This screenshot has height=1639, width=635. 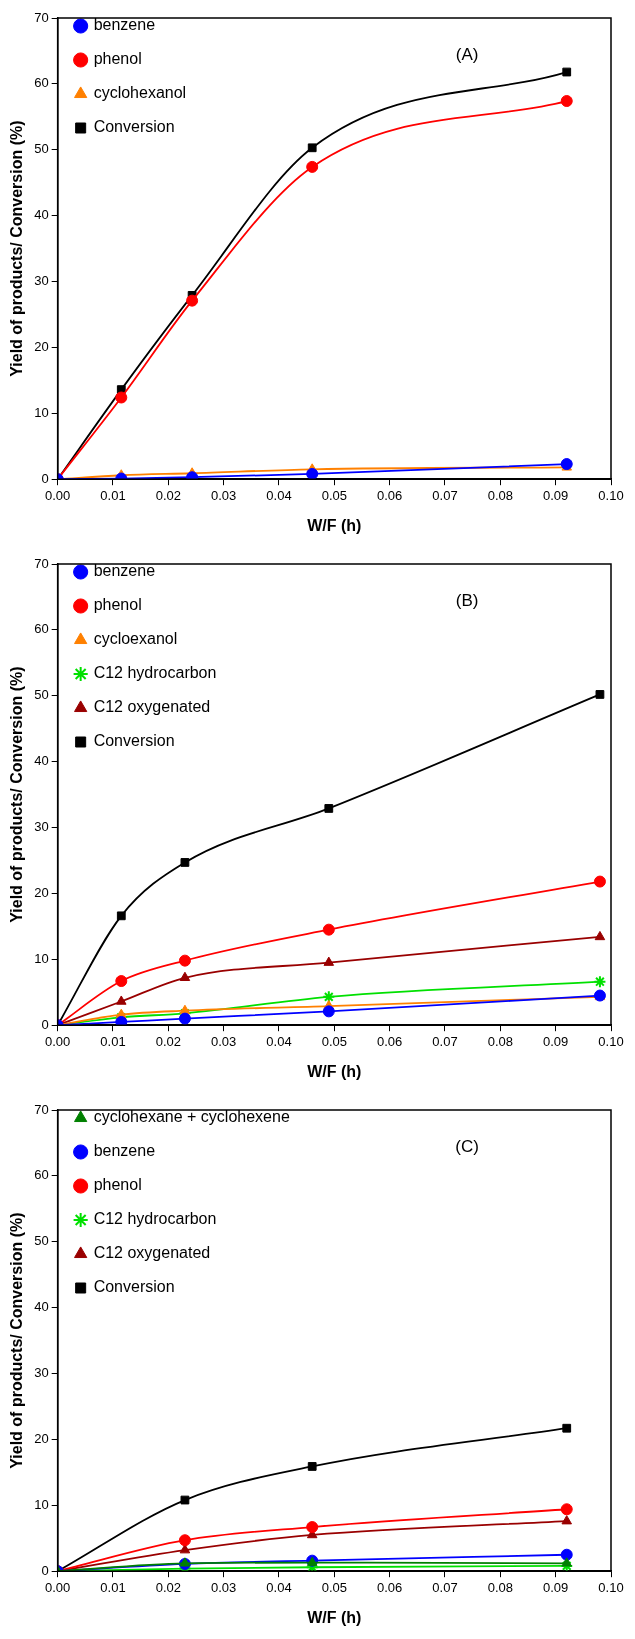 I want to click on legend-label: cyclohexanol, so click(x=140, y=93).